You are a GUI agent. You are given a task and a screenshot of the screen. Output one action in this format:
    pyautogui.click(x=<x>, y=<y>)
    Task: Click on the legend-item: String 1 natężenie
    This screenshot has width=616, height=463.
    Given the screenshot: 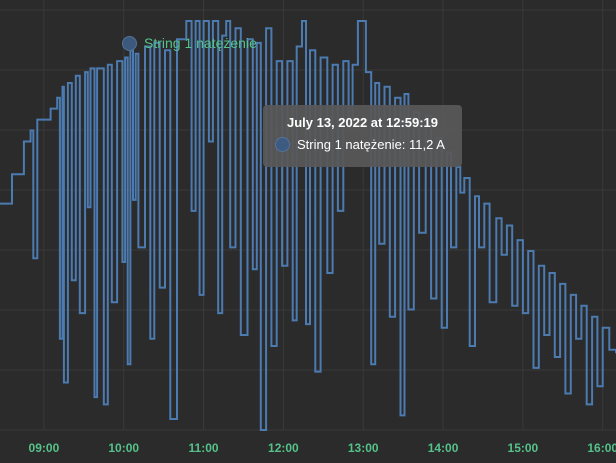 What is the action you would take?
    pyautogui.click(x=189, y=43)
    